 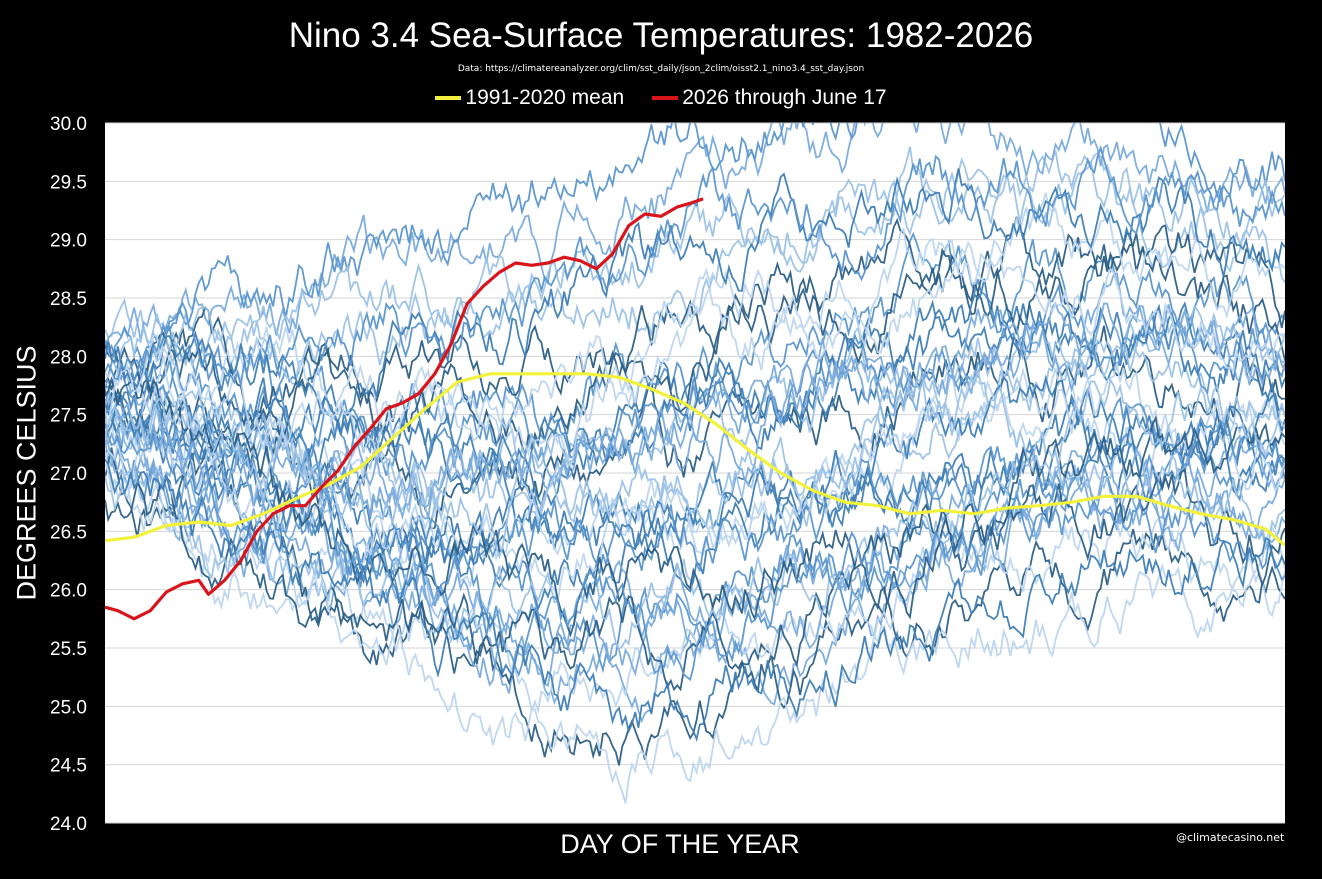 I want to click on y-tick-label-5: 26.5, so click(x=68, y=532).